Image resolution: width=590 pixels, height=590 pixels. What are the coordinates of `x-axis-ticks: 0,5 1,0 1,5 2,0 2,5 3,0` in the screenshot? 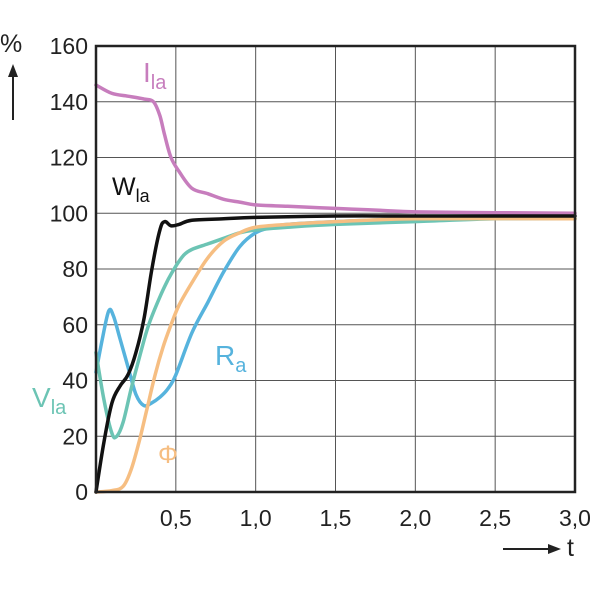 It's located at (375, 518).